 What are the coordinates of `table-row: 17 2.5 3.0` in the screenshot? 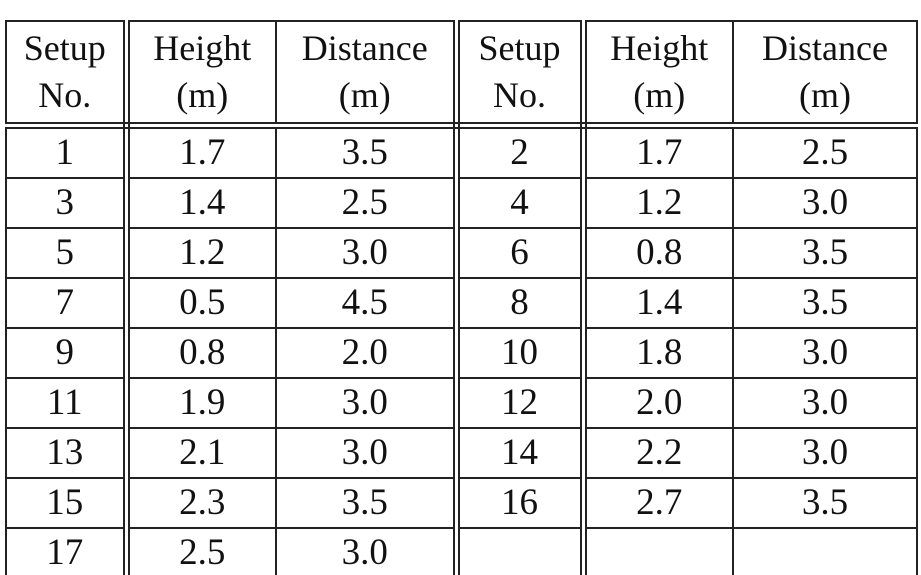 It's located at (461, 551).